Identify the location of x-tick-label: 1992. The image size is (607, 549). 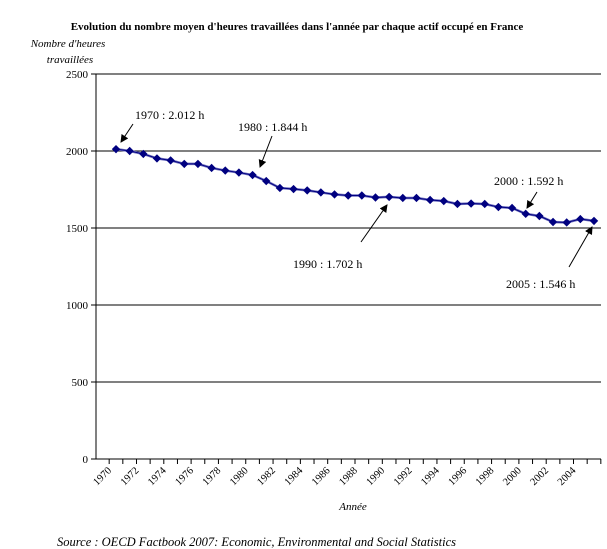
(403, 476).